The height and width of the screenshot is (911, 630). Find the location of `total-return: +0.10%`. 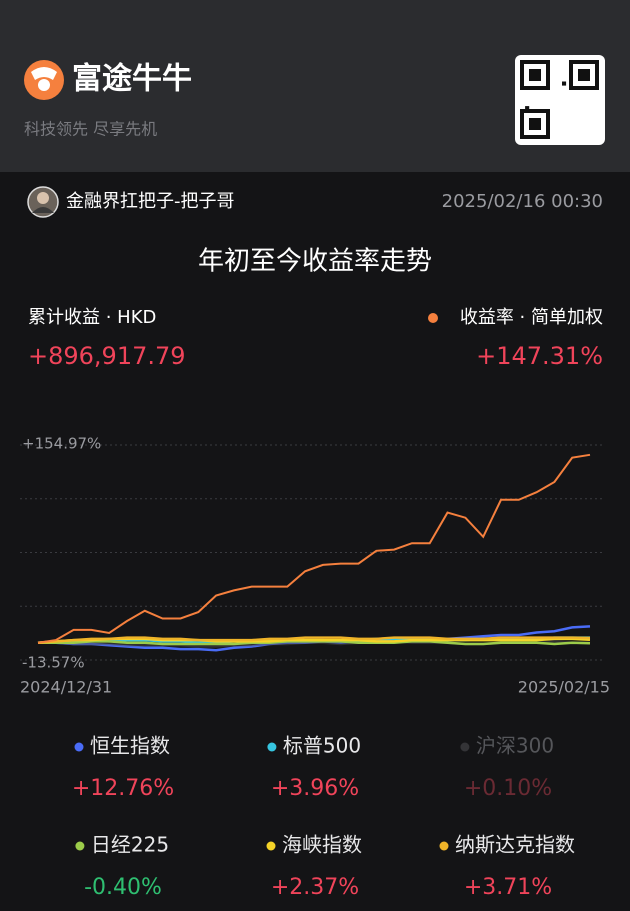

total-return: +0.10% is located at coordinates (508, 788).